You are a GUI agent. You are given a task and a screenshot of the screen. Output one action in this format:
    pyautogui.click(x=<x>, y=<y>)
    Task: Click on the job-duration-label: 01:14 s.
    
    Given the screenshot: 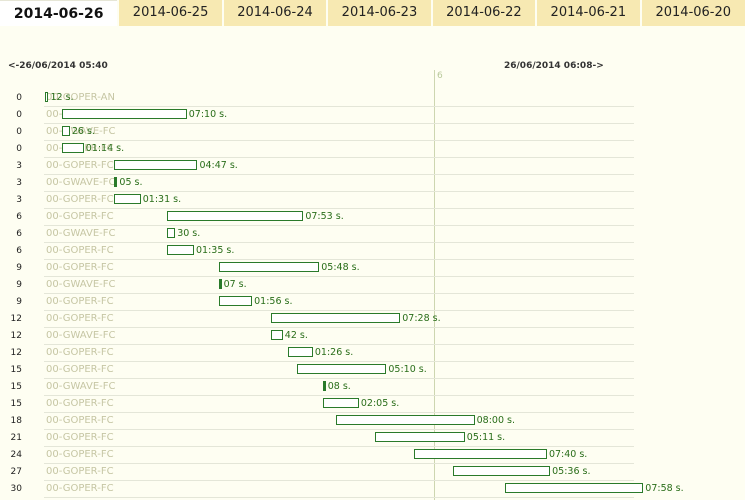 What is the action you would take?
    pyautogui.click(x=105, y=148)
    